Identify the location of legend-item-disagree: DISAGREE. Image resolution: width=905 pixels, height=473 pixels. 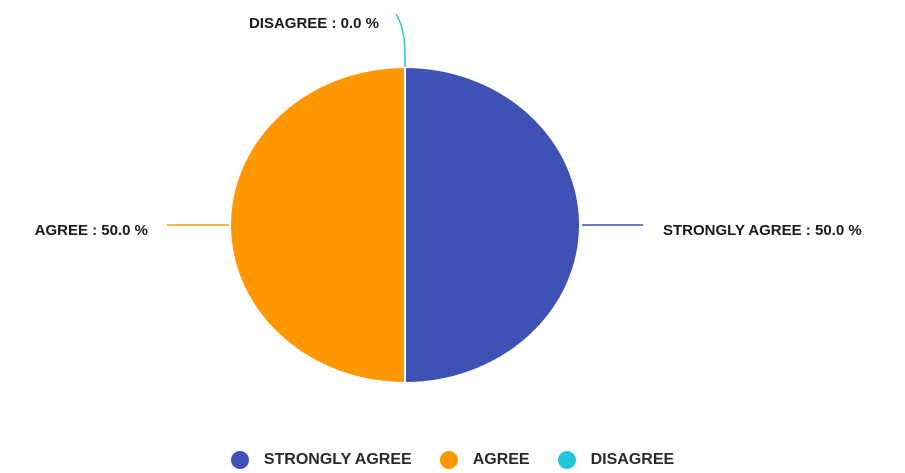
(616, 460).